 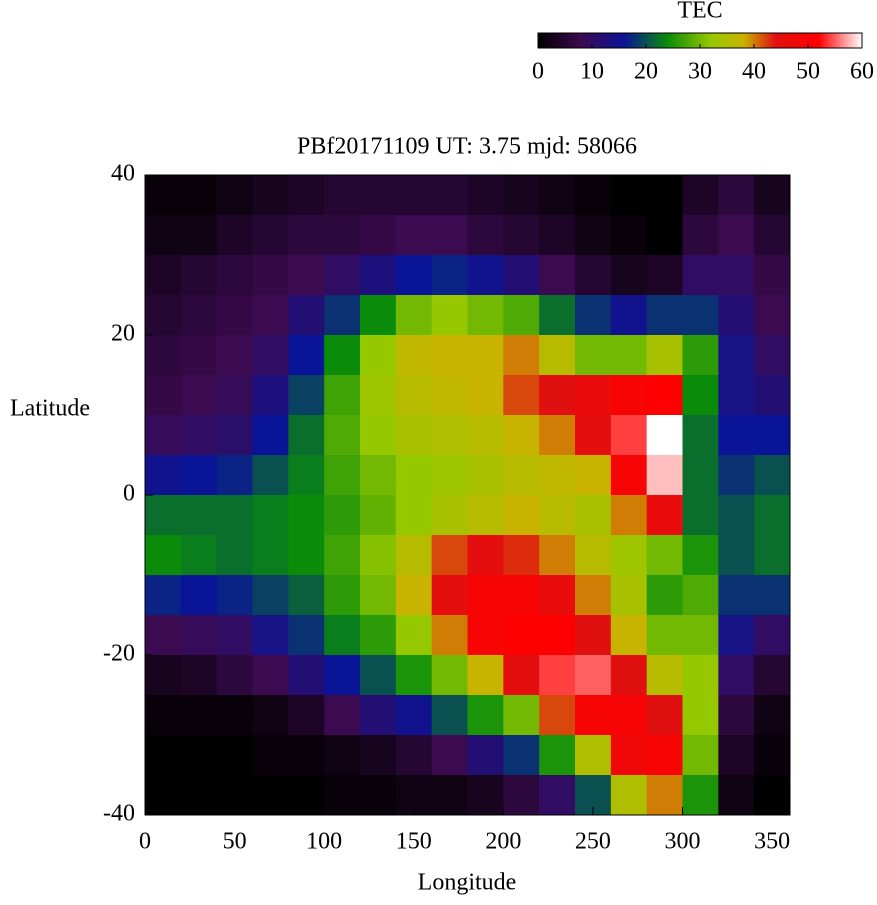 What do you see at coordinates (467, 883) in the screenshot?
I see `x-axis-label: Longitude` at bounding box center [467, 883].